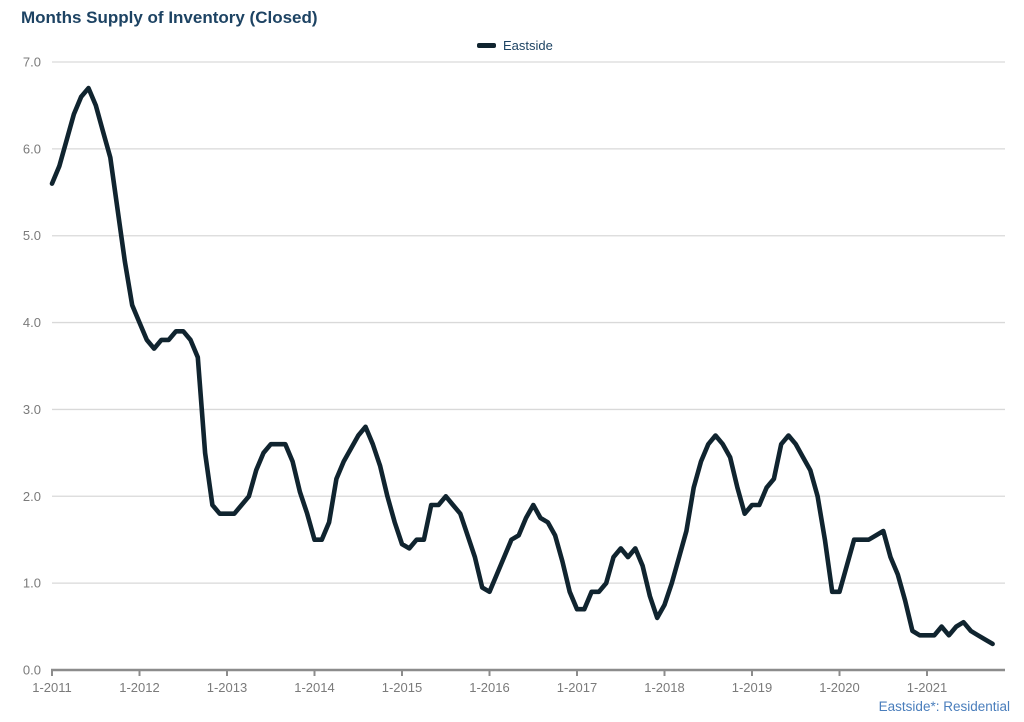  I want to click on y-axis-label: 4.0, so click(32, 322).